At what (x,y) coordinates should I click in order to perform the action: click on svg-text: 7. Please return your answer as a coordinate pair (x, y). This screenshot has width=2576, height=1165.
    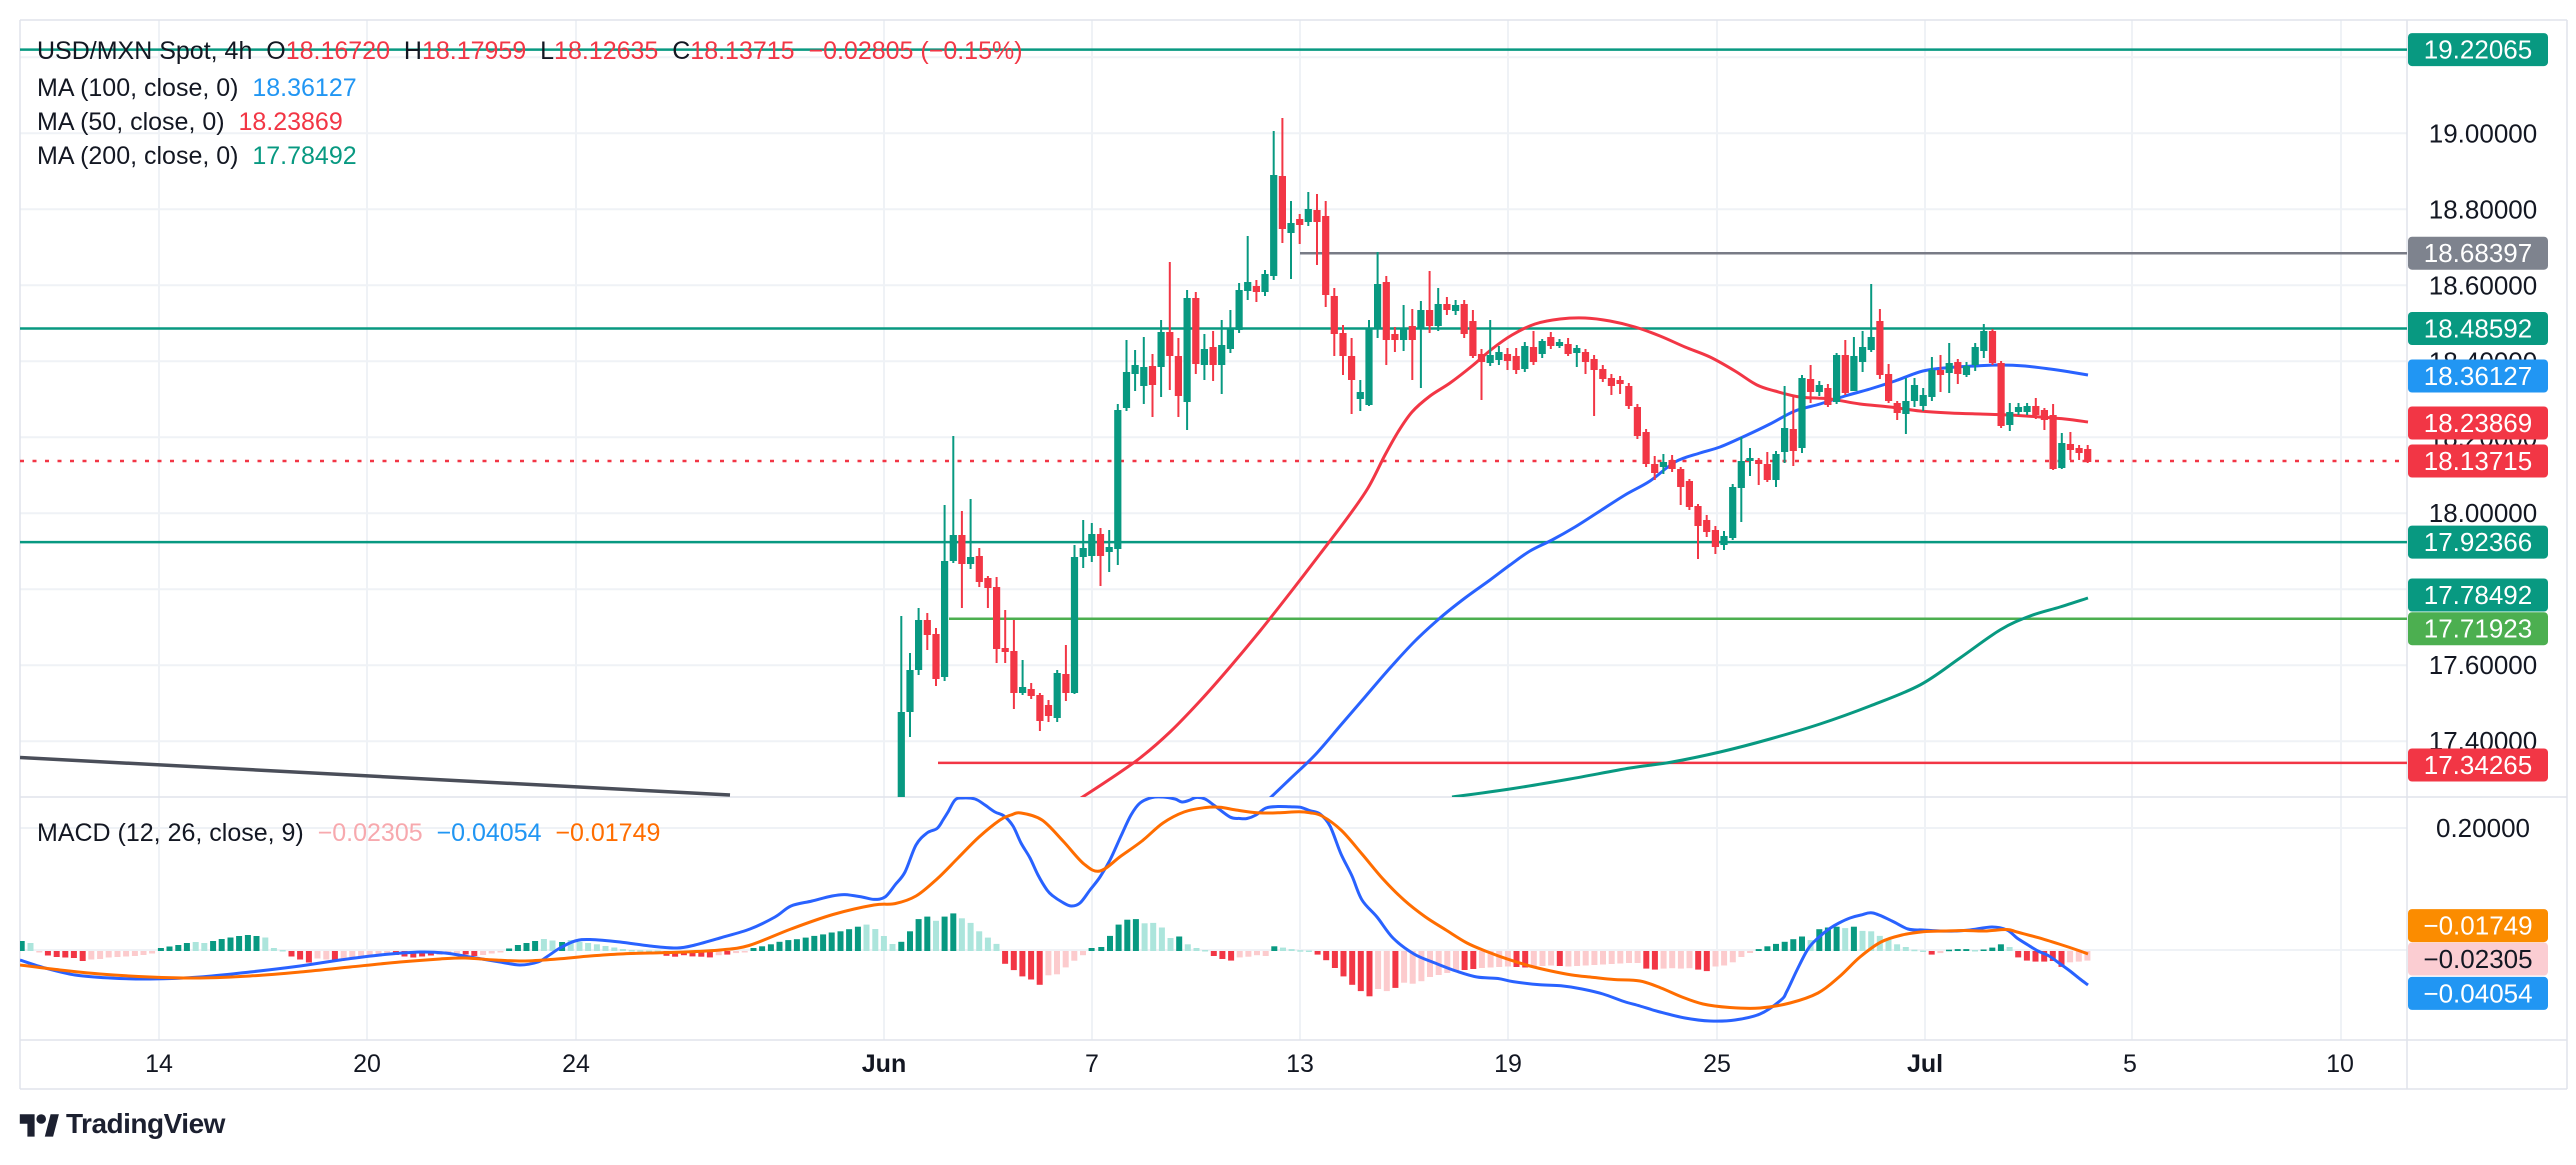
    Looking at the image, I should click on (1092, 1064).